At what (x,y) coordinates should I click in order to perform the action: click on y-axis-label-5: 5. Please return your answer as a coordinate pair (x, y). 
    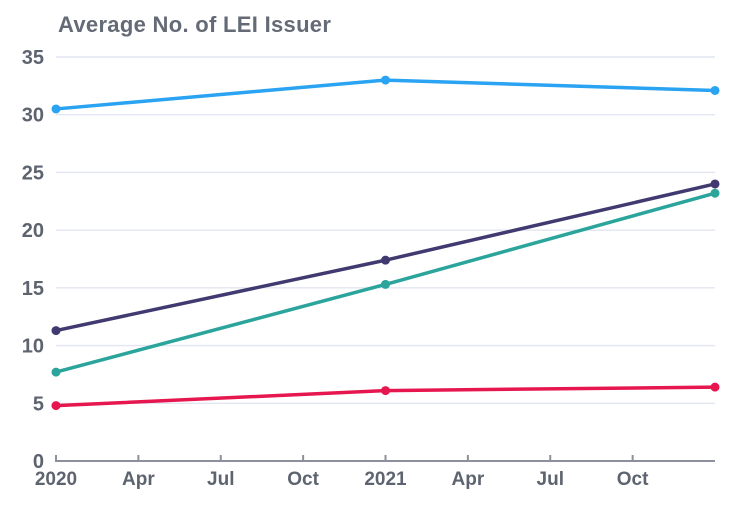
    Looking at the image, I should click on (38, 404).